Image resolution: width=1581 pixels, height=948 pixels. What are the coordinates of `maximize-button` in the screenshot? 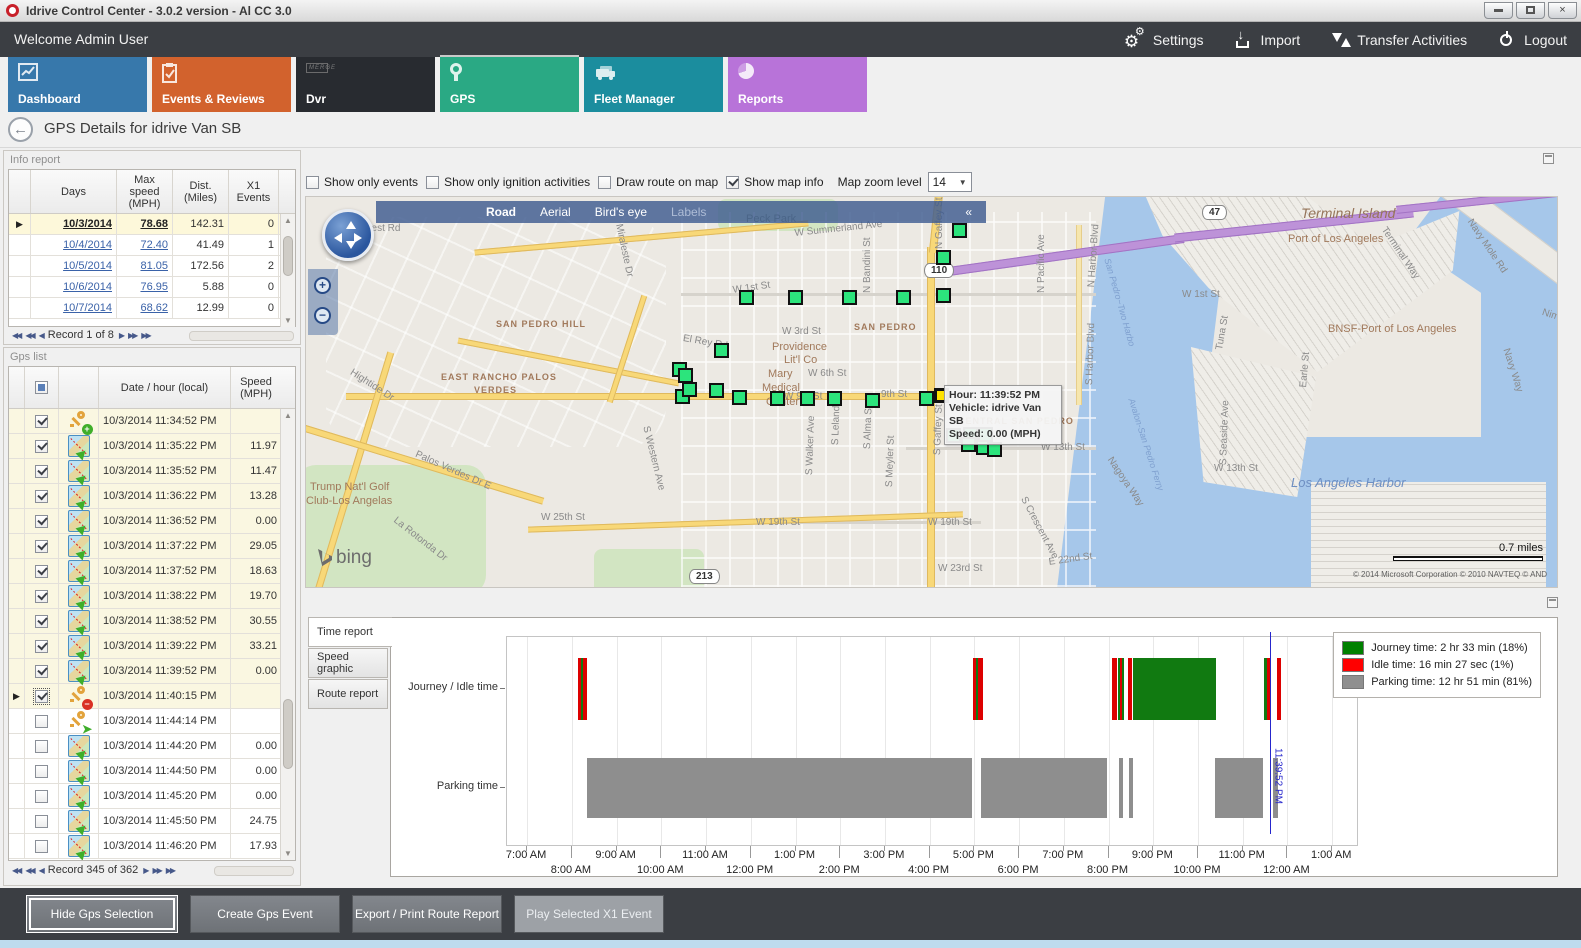 It's located at (1530, 10).